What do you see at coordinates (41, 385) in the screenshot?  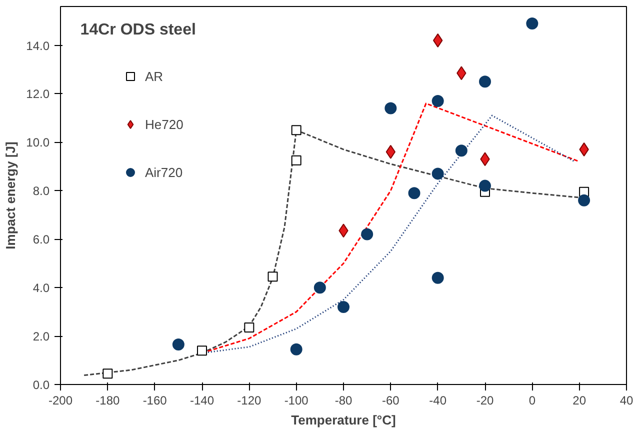 I see `y-tick-label: 0.0` at bounding box center [41, 385].